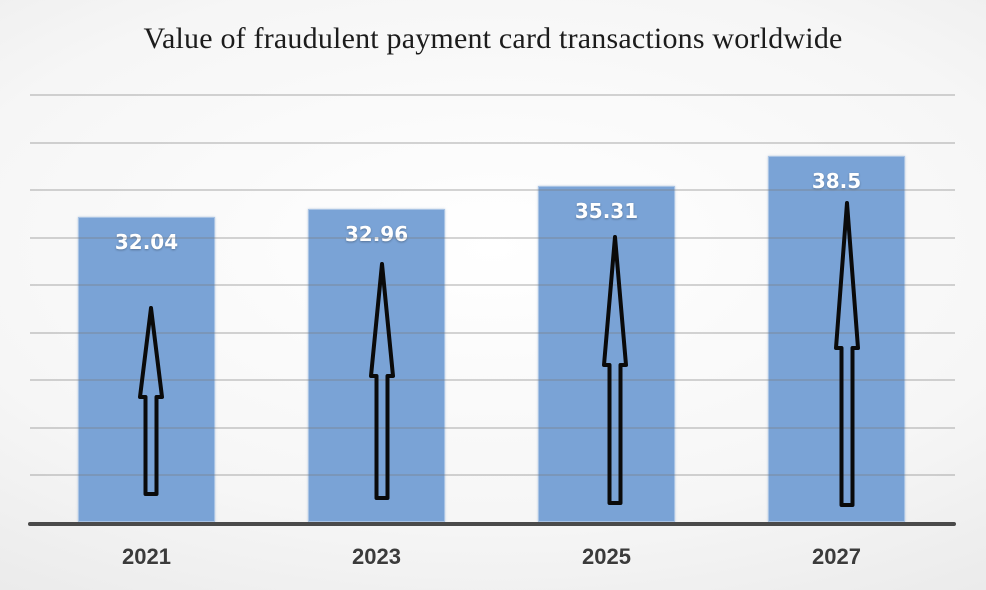 This screenshot has height=590, width=986. Describe the element at coordinates (836, 181) in the screenshot. I see `bar-value-label: 38.5` at that location.